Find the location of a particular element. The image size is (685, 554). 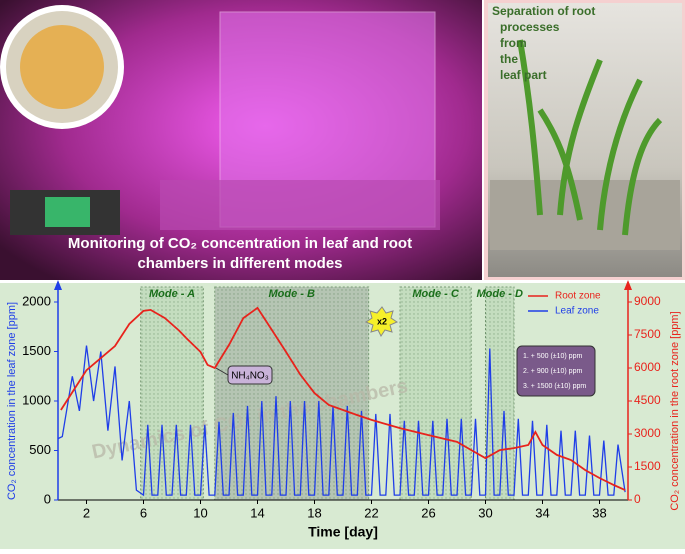

x-tick-label: 10 is located at coordinates (200, 512).